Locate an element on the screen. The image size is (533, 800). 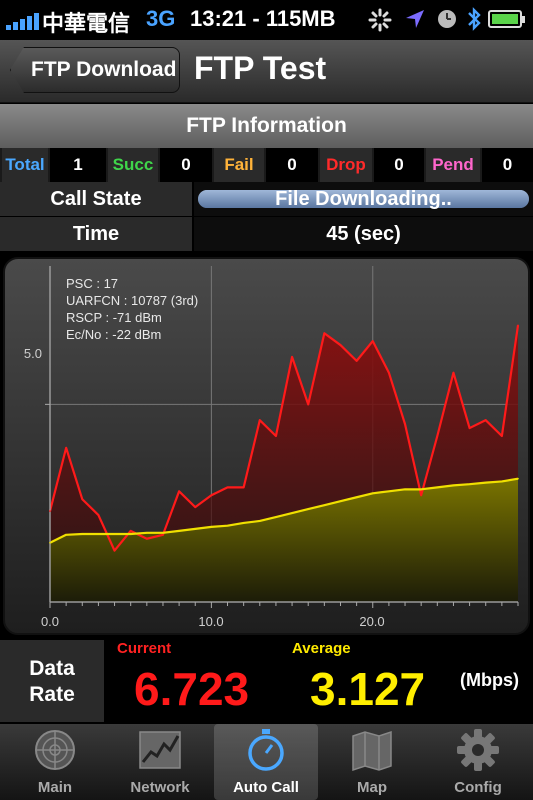
data-rate-label: Data Rate is located at coordinates (52, 681).